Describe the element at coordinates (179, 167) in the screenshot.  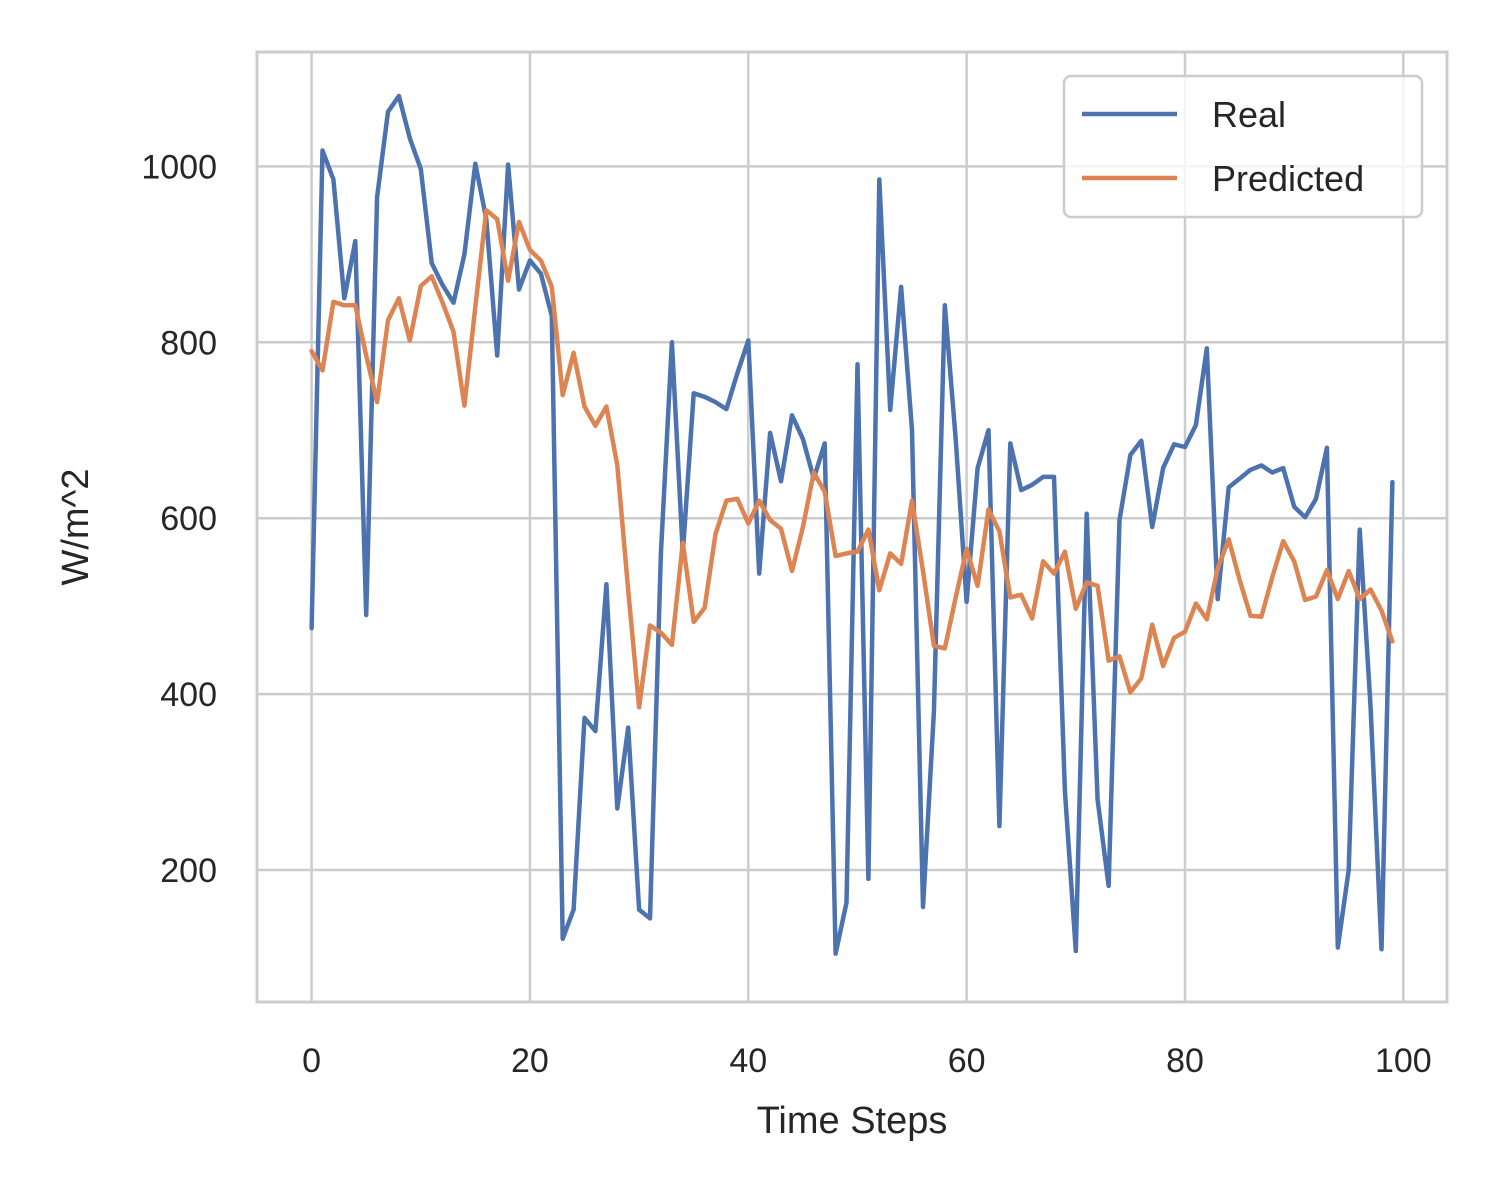
I see `y-tick-label: 1000` at that location.